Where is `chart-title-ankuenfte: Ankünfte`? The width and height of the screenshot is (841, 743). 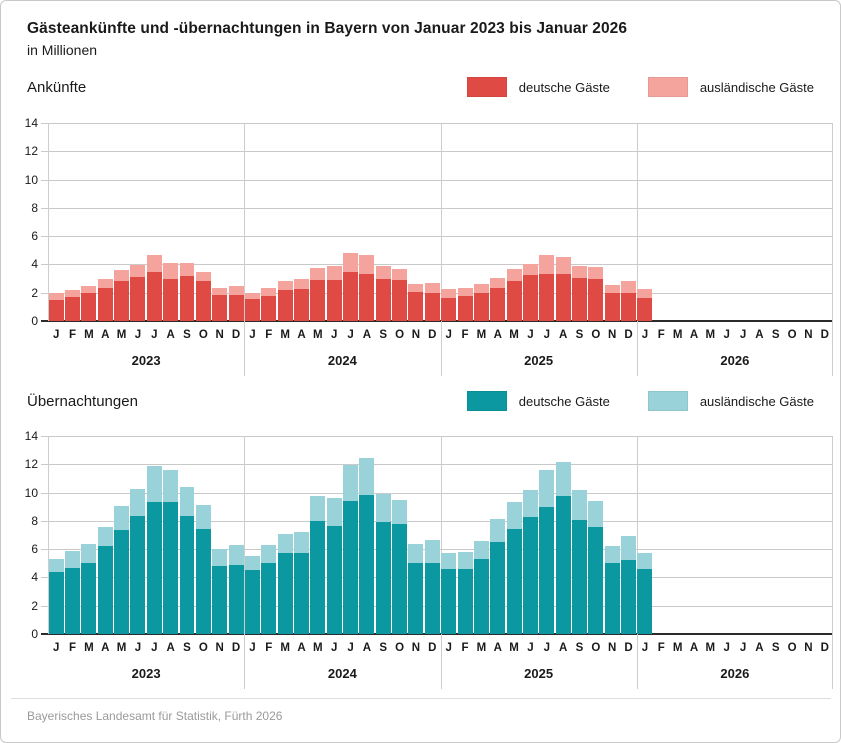
chart-title-ankuenfte: Ankünfte is located at coordinates (57, 87).